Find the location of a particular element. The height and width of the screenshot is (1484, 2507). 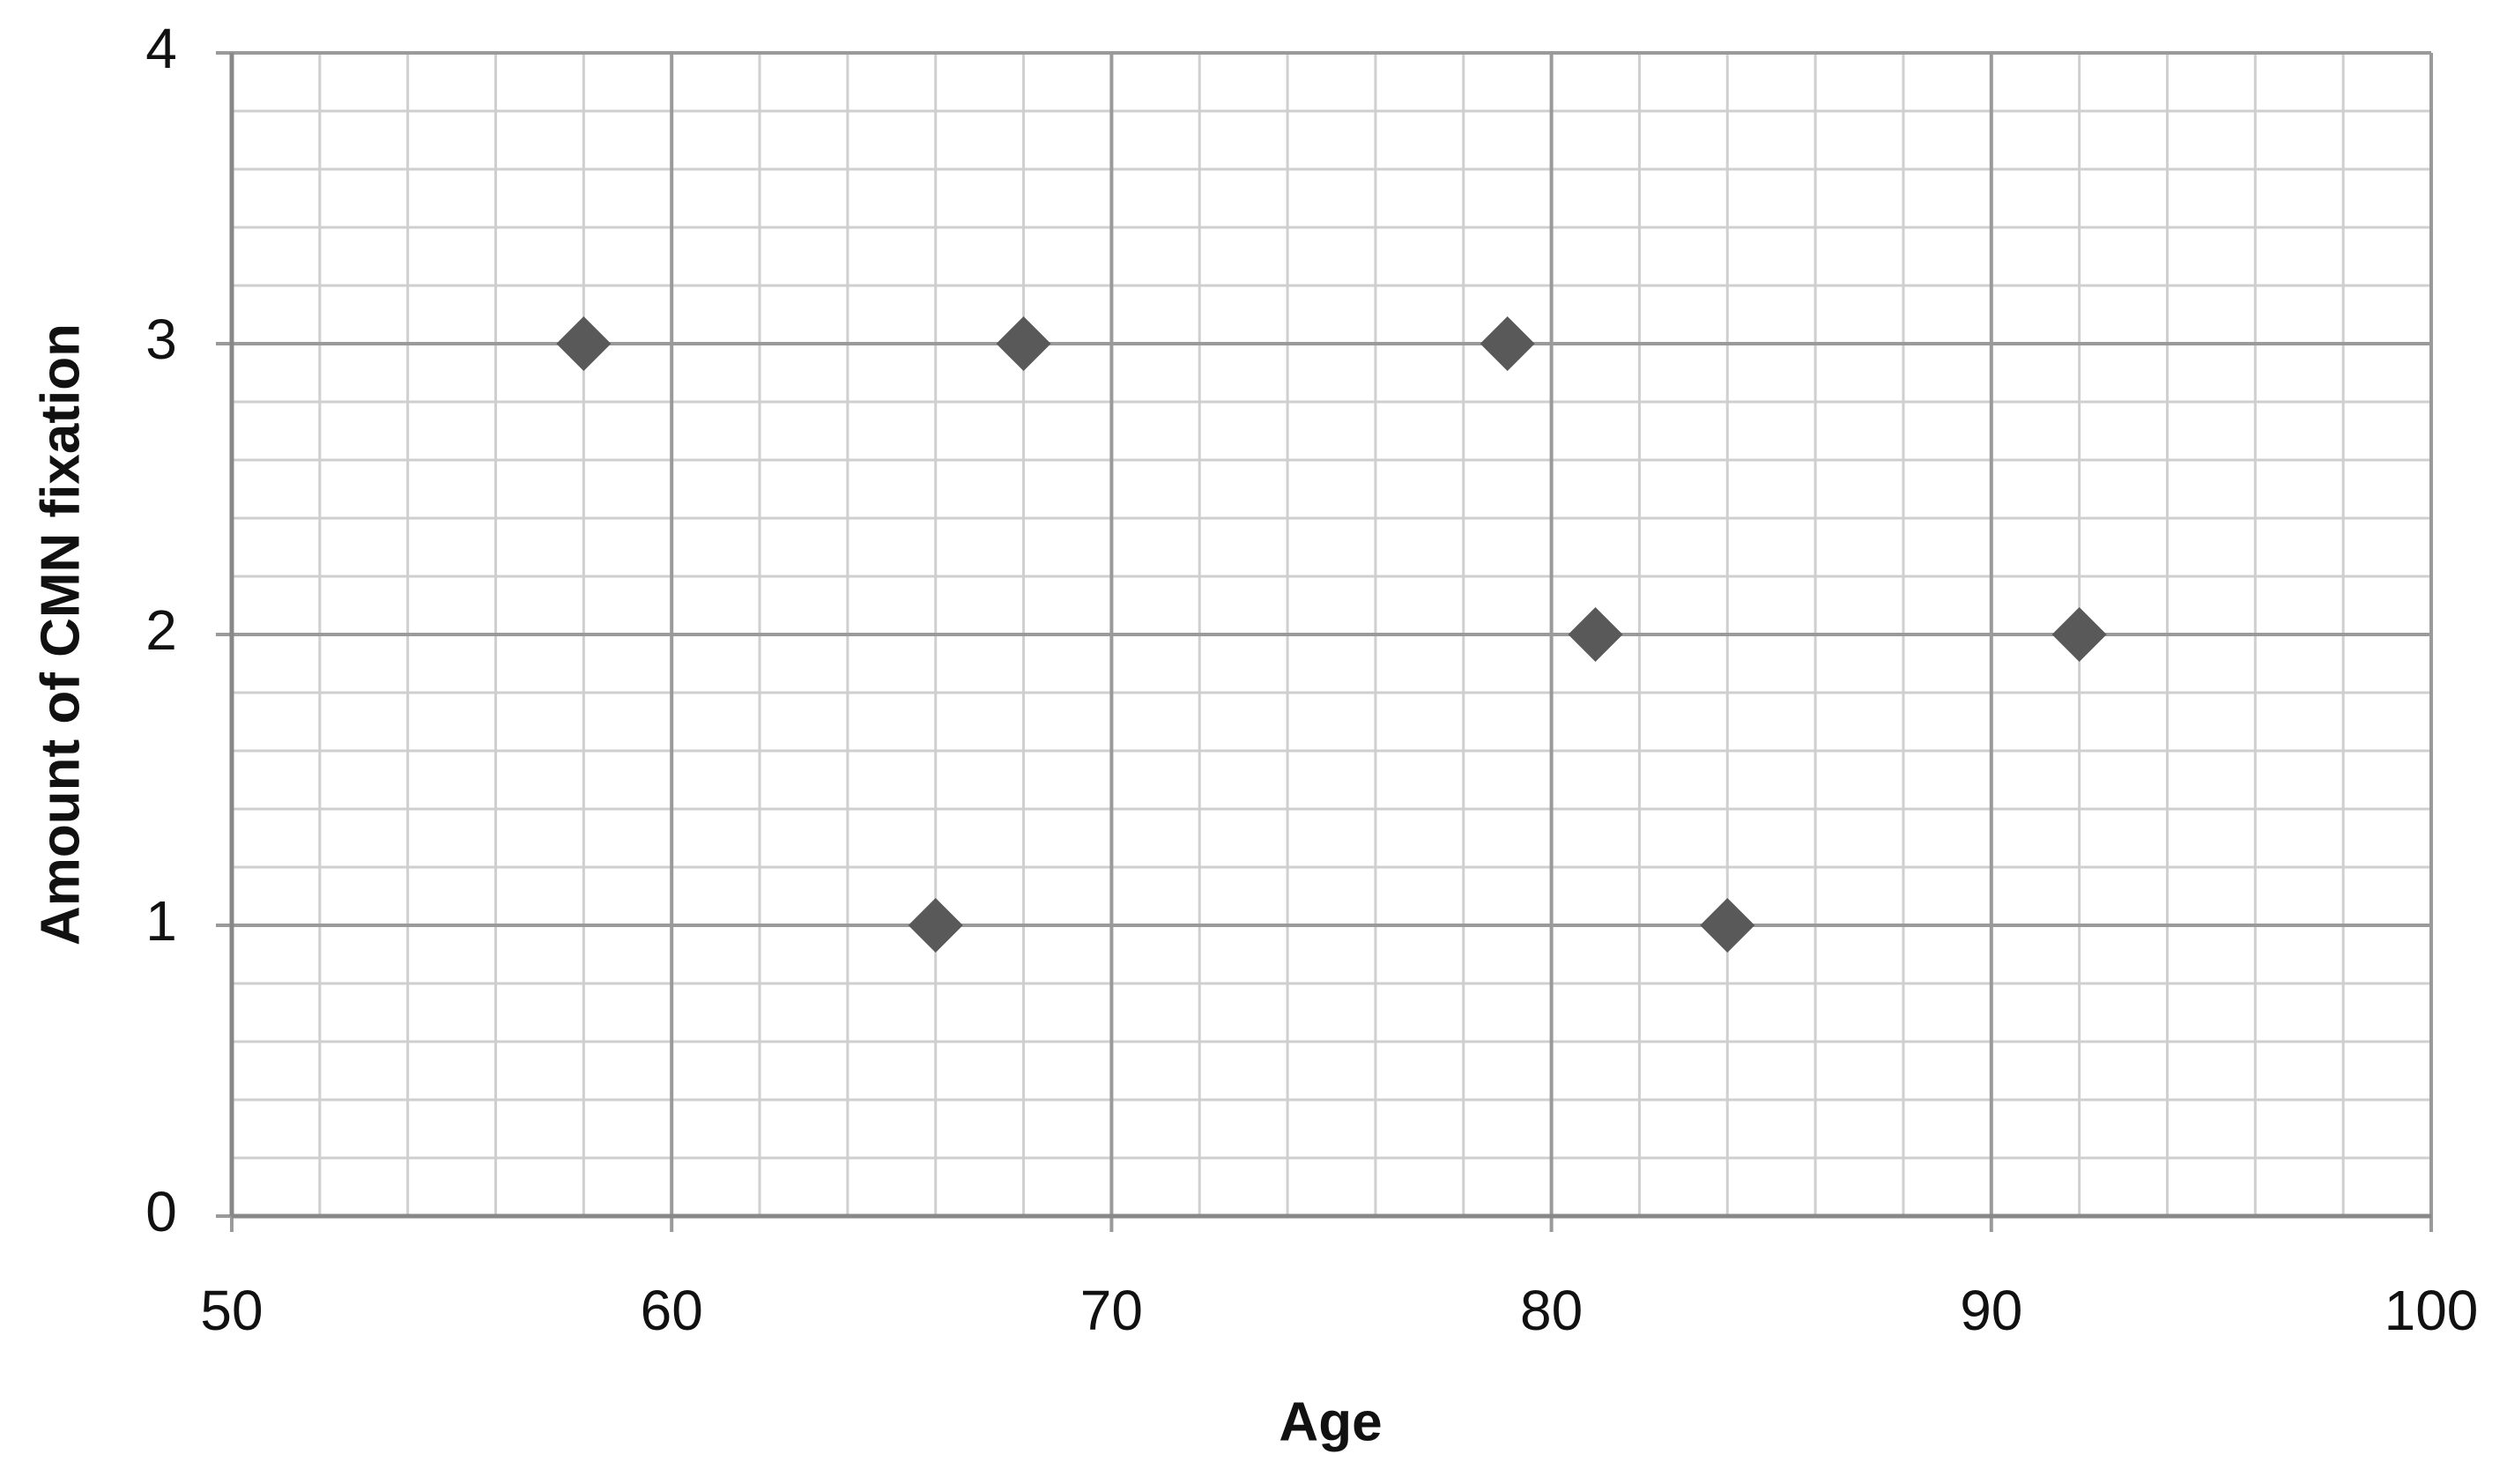

x-axis-title: Age is located at coordinates (1330, 1421).